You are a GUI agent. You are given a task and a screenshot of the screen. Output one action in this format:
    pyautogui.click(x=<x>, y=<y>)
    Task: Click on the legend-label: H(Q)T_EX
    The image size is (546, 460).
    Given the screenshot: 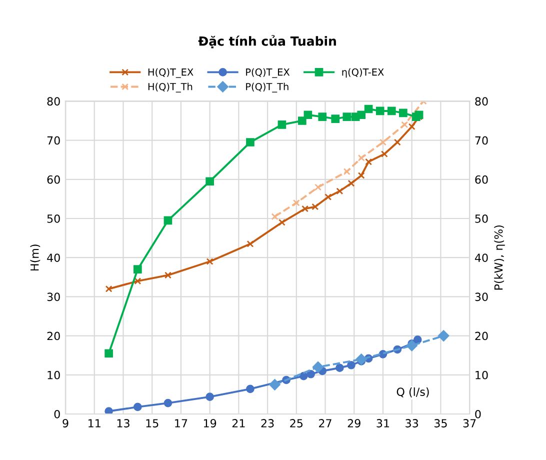 What is the action you would take?
    pyautogui.click(x=171, y=73)
    